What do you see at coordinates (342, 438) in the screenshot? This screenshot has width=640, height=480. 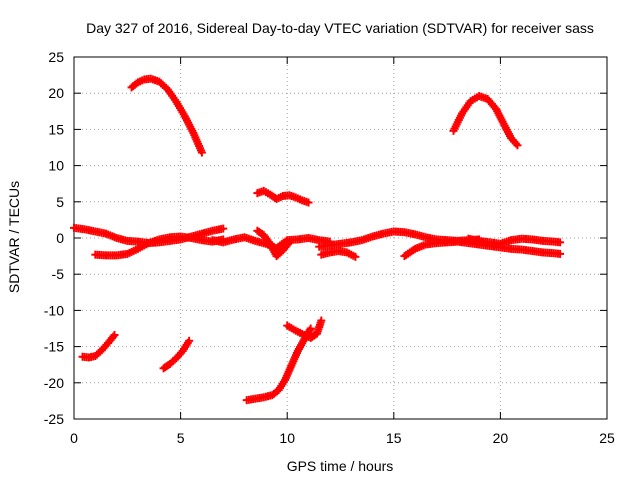 I see `x-tick-labels: 0 5 10 15 20 25` at bounding box center [342, 438].